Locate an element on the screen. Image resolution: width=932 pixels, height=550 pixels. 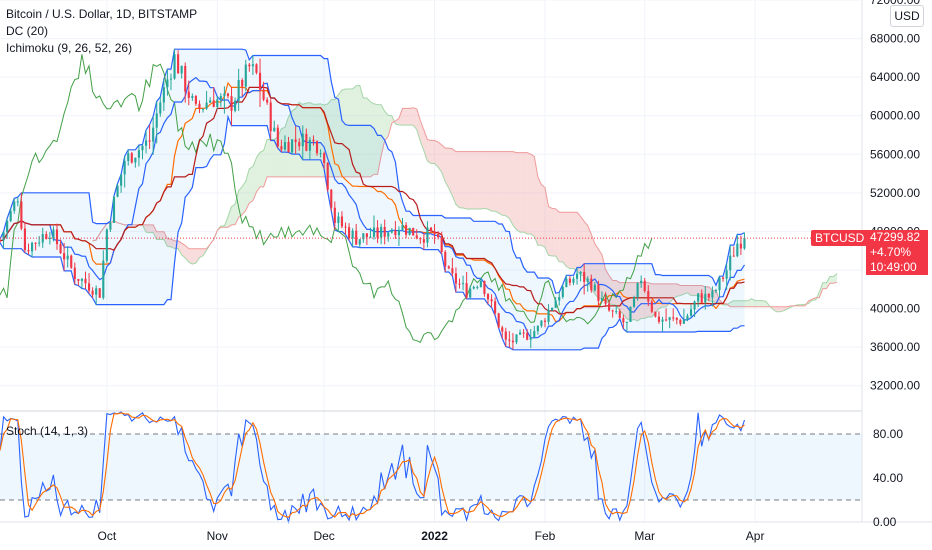
indicator-dc-label: DC (20) is located at coordinates (27, 31).